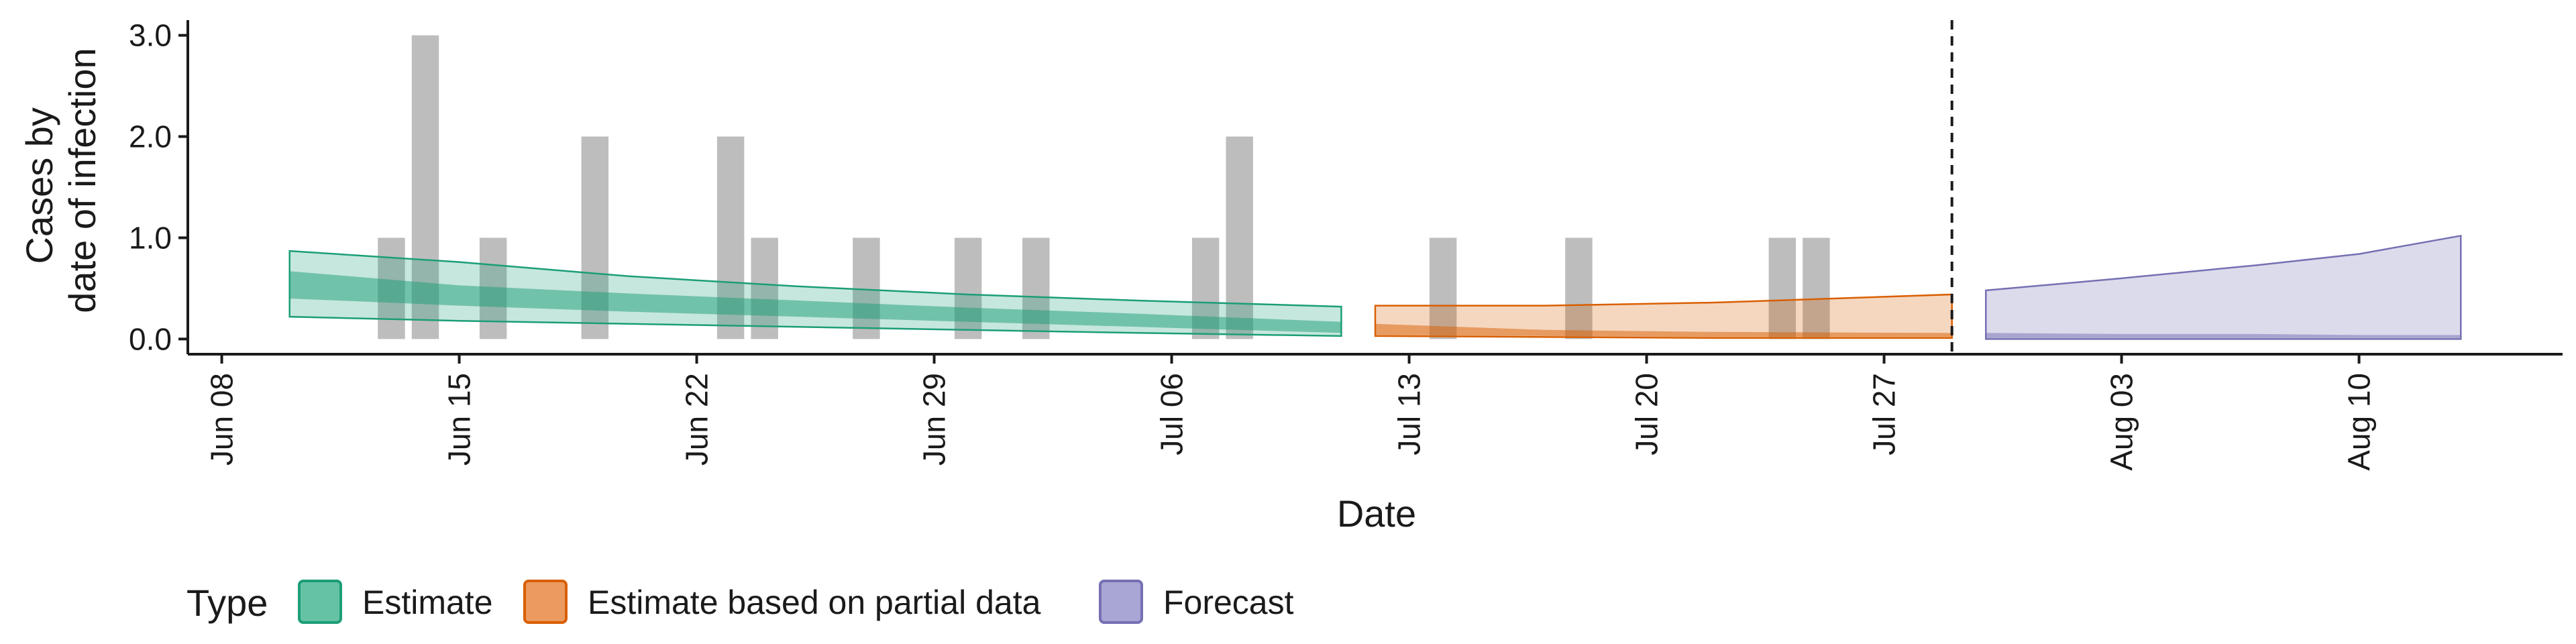  I want to click on y-tick-label-3: 3.0, so click(150, 35).